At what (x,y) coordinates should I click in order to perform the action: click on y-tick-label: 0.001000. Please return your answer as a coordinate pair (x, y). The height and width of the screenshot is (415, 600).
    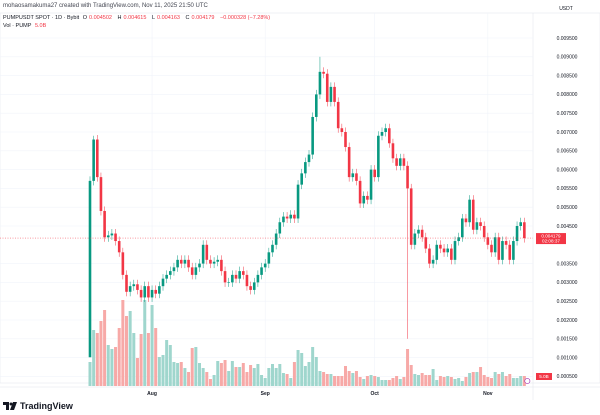
    Looking at the image, I should click on (567, 358).